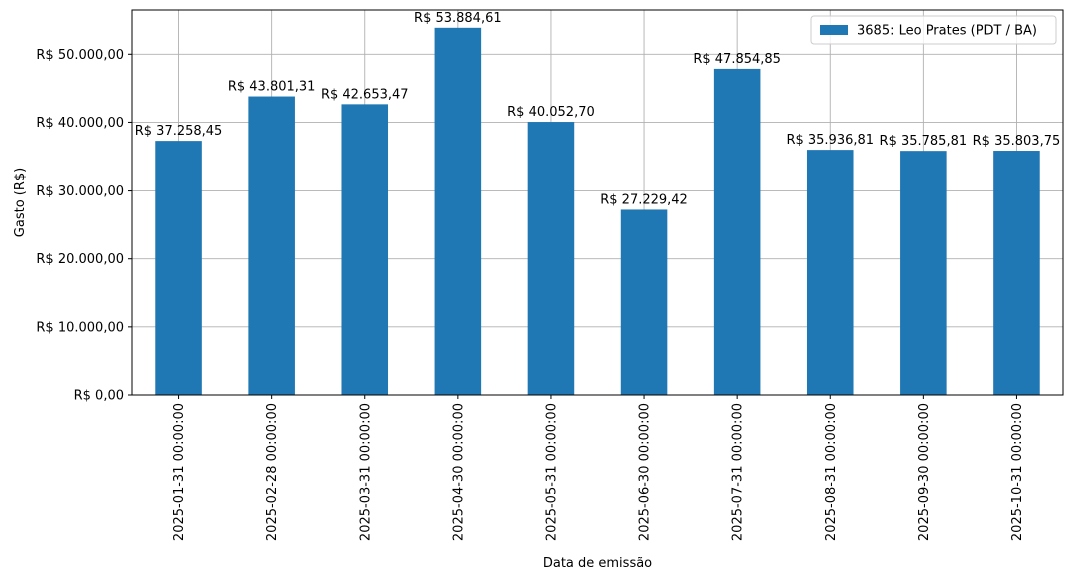 The height and width of the screenshot is (580, 1072). What do you see at coordinates (179, 131) in the screenshot?
I see `bar-value-label: R$ 37.258,45` at bounding box center [179, 131].